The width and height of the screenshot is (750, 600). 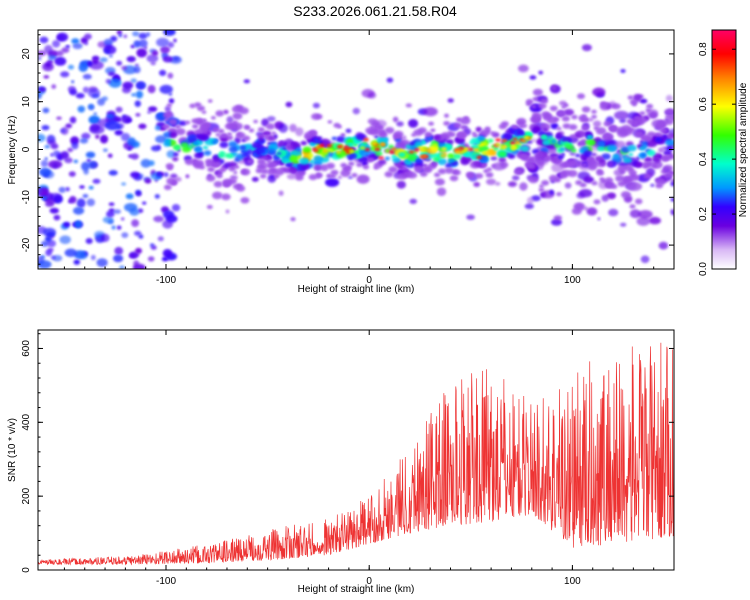 I want to click on snr-x-tick-label: 0, so click(x=369, y=581).